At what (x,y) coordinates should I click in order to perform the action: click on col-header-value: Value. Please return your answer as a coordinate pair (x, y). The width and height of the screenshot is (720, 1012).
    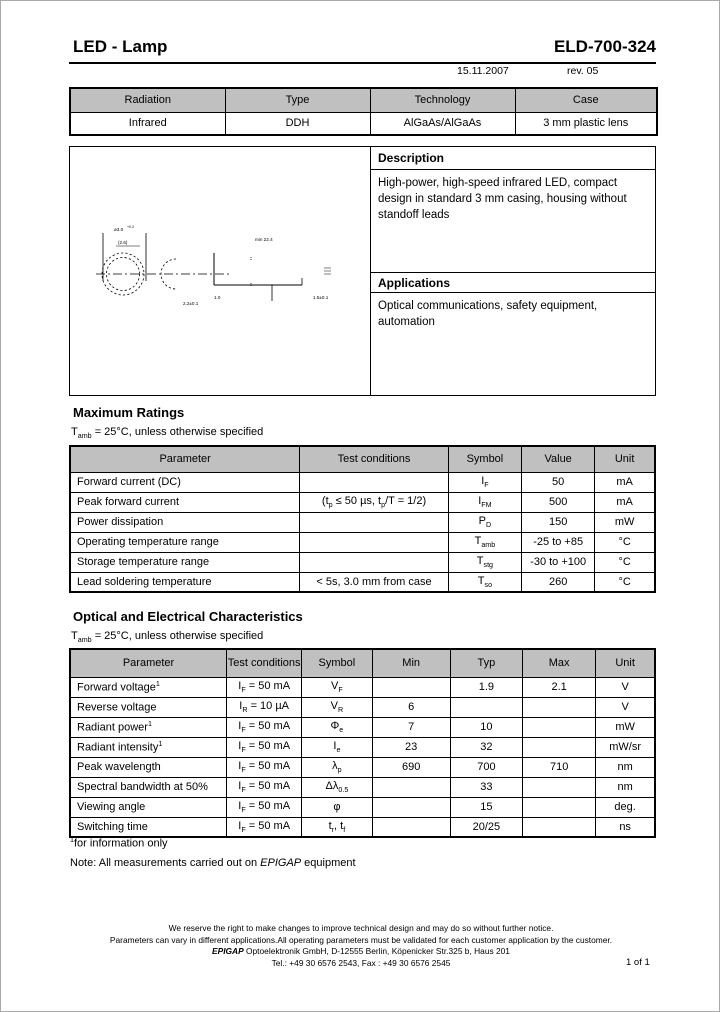
    Looking at the image, I should click on (558, 459).